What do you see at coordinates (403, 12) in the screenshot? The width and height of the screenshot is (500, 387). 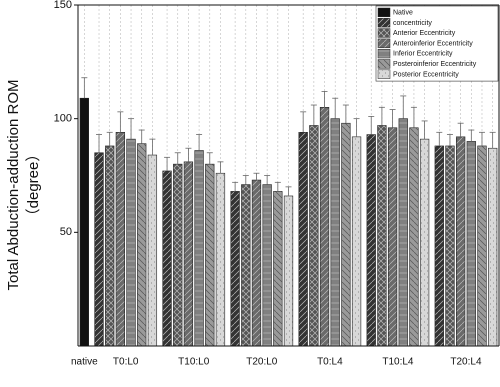 I see `legend-label: Native` at bounding box center [403, 12].